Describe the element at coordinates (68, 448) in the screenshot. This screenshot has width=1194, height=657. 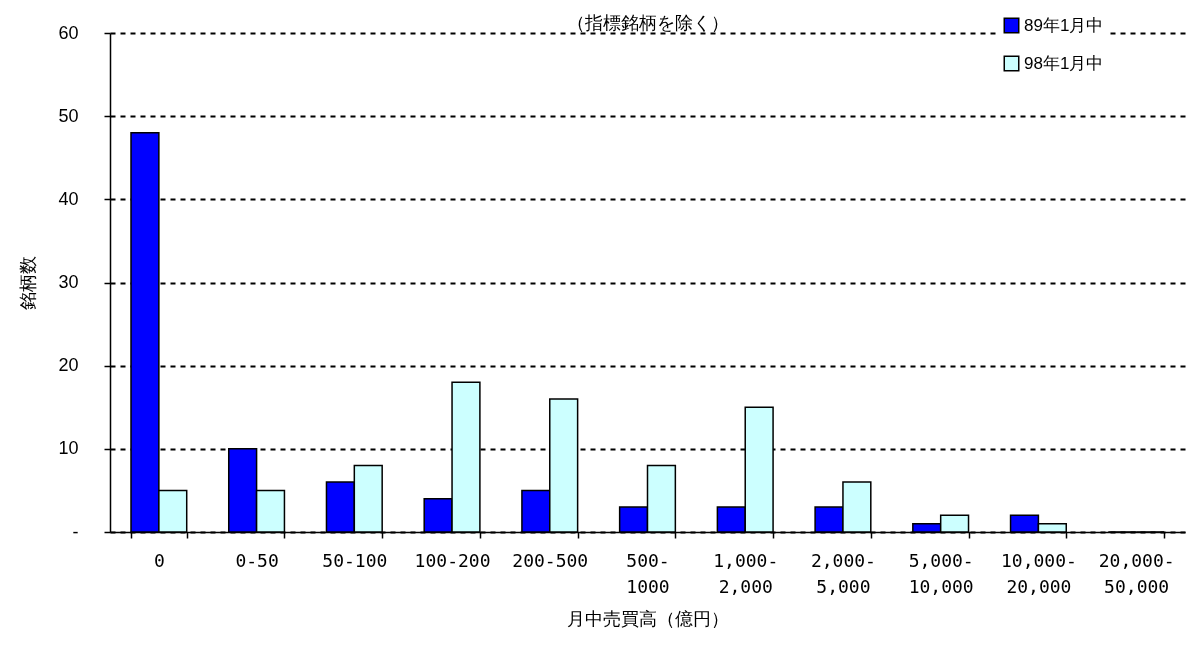
I see `y-tick-label: 10` at that location.